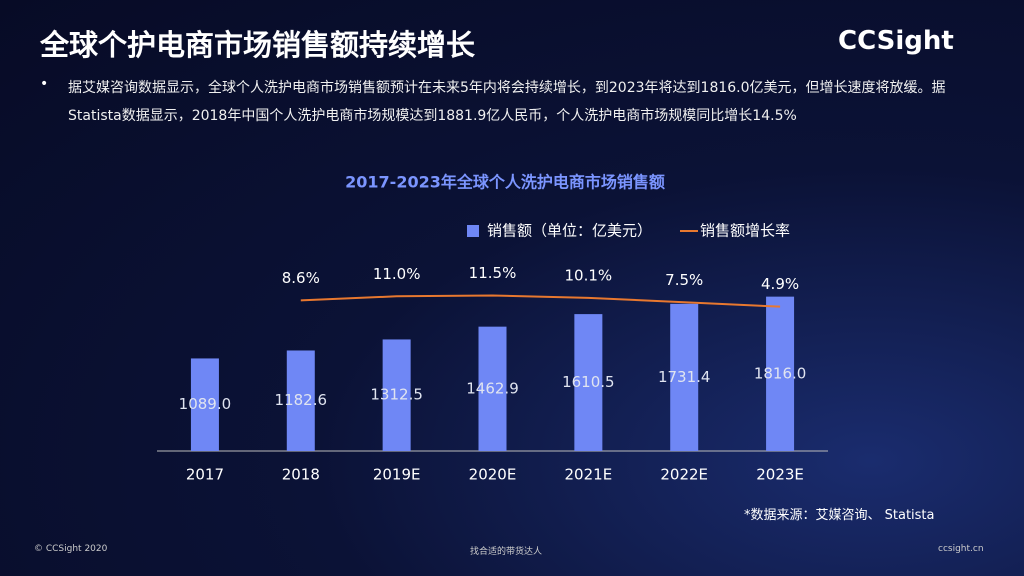 This screenshot has height=576, width=1024. I want to click on x-tick-label: 2020E, so click(493, 475).